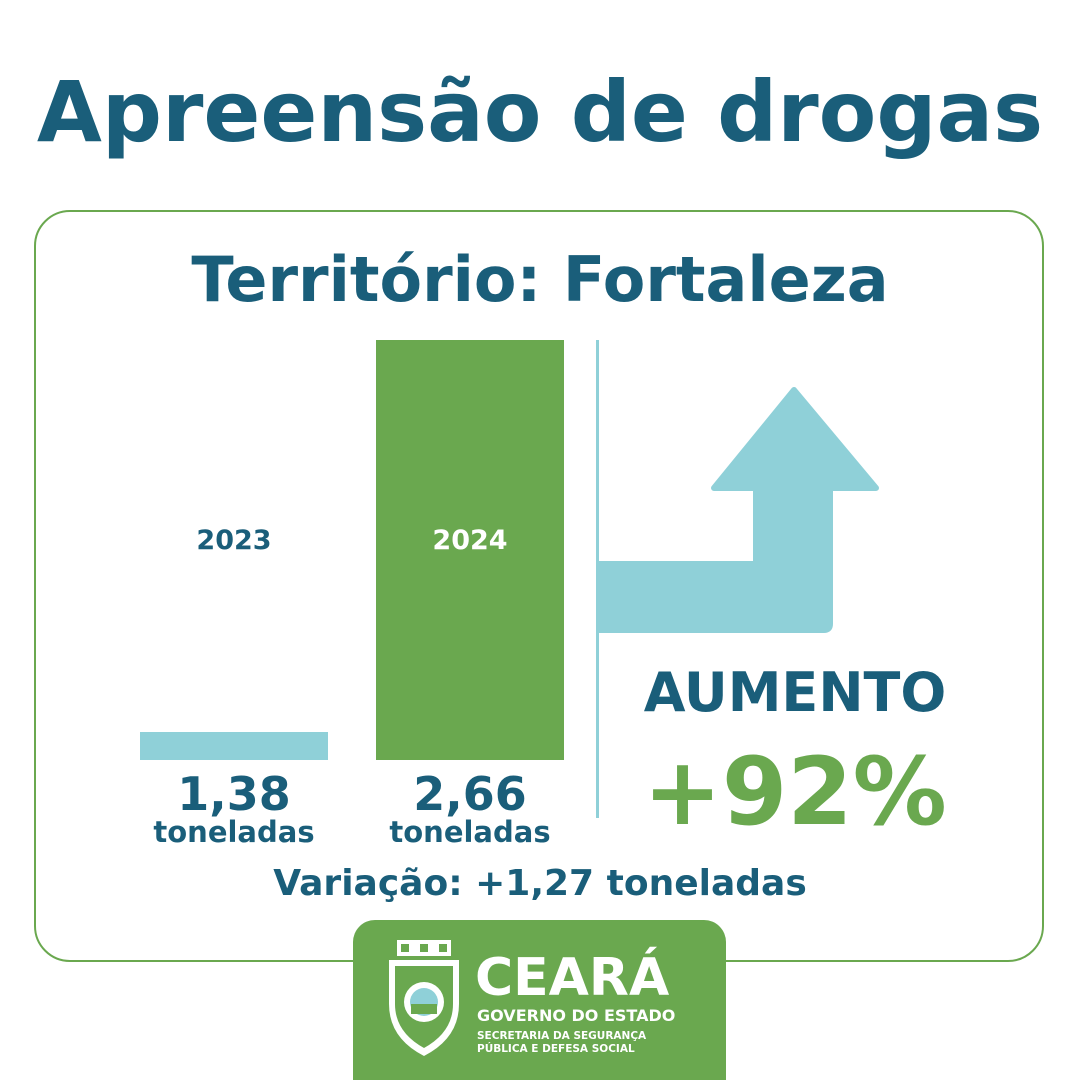 Image resolution: width=1080 pixels, height=1080 pixels. I want to click on variation-text: Variação: +1,27 toneladas, so click(540, 883).